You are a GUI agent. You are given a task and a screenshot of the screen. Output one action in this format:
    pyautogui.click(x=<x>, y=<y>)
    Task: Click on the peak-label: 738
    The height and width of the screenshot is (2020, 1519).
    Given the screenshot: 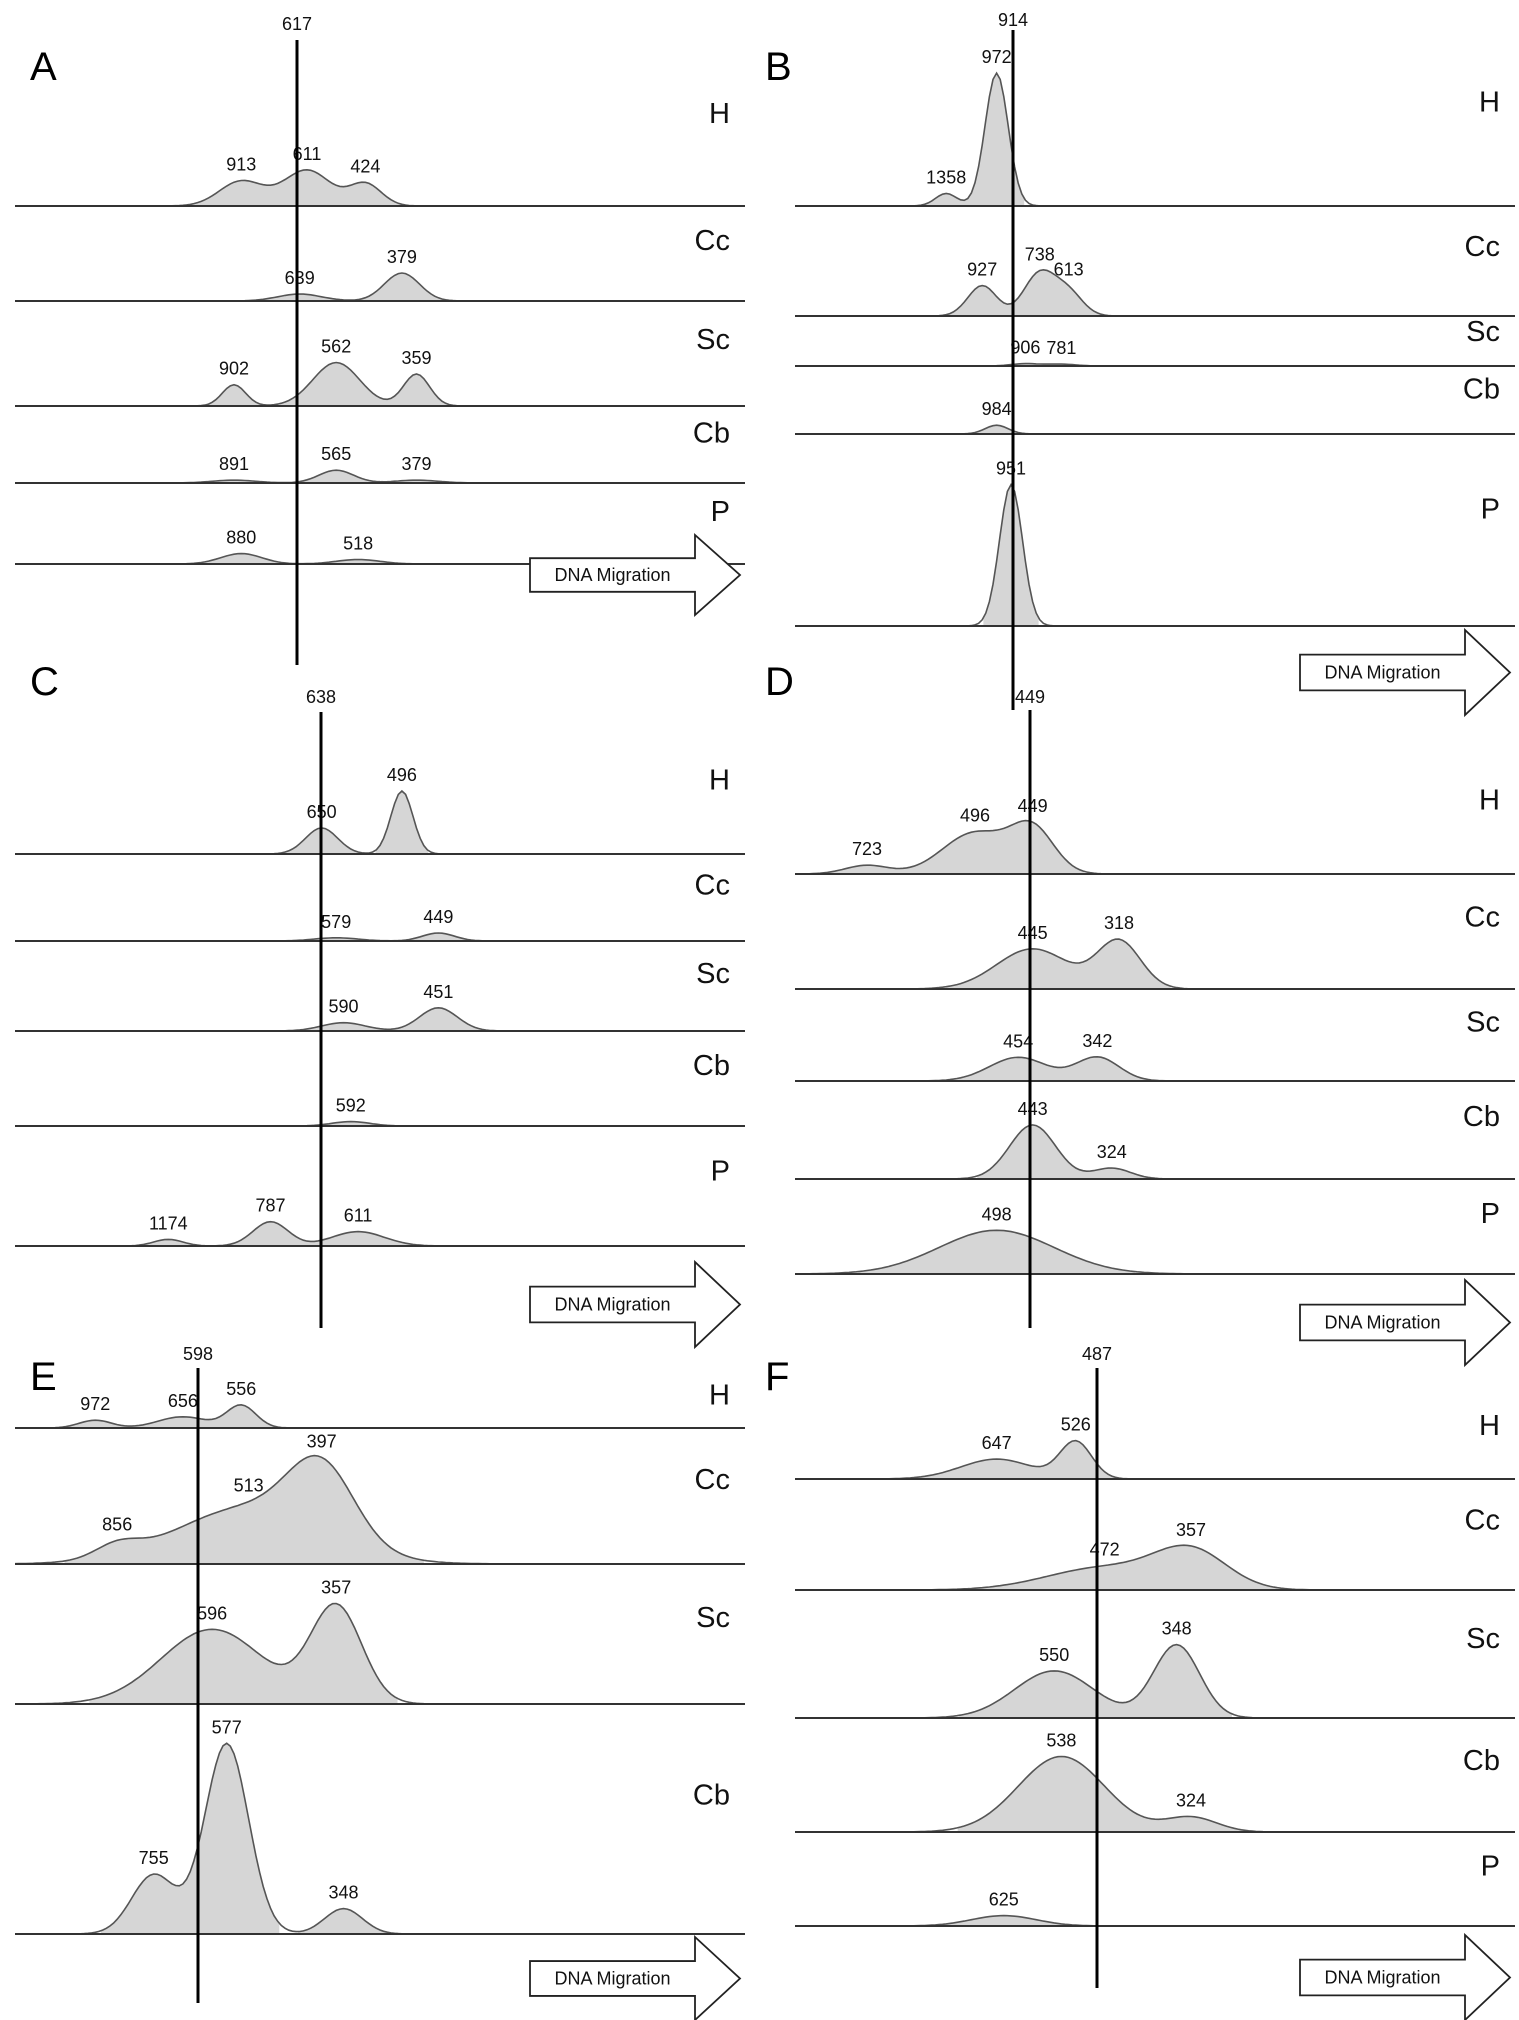 What is the action you would take?
    pyautogui.click(x=1040, y=254)
    